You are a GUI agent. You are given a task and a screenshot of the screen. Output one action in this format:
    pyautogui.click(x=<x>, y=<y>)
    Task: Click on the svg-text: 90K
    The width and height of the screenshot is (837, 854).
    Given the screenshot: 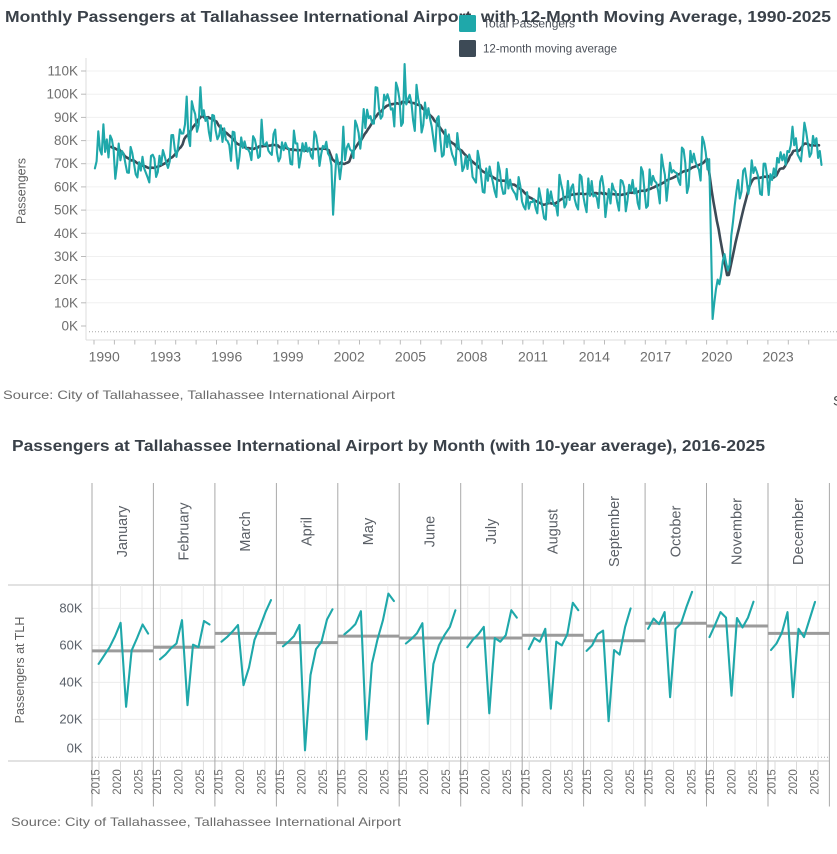 What is the action you would take?
    pyautogui.click(x=66, y=117)
    